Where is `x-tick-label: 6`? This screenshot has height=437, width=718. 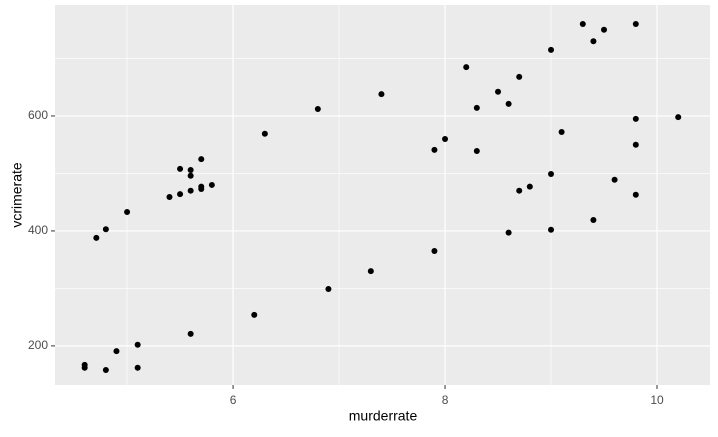
x-tick-label: 6 is located at coordinates (233, 400).